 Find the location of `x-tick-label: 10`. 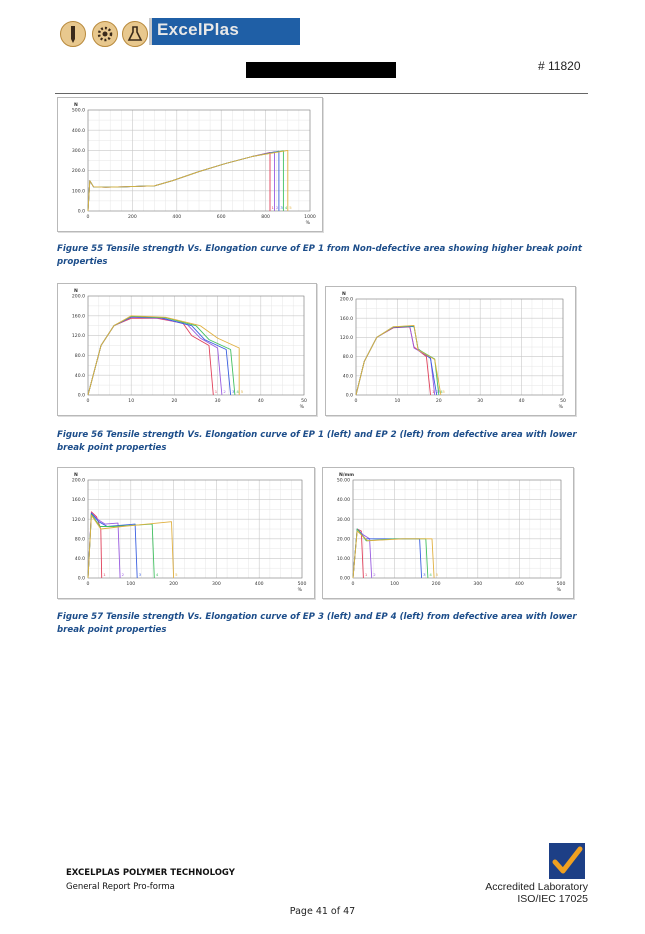

x-tick-label: 10 is located at coordinates (397, 401).